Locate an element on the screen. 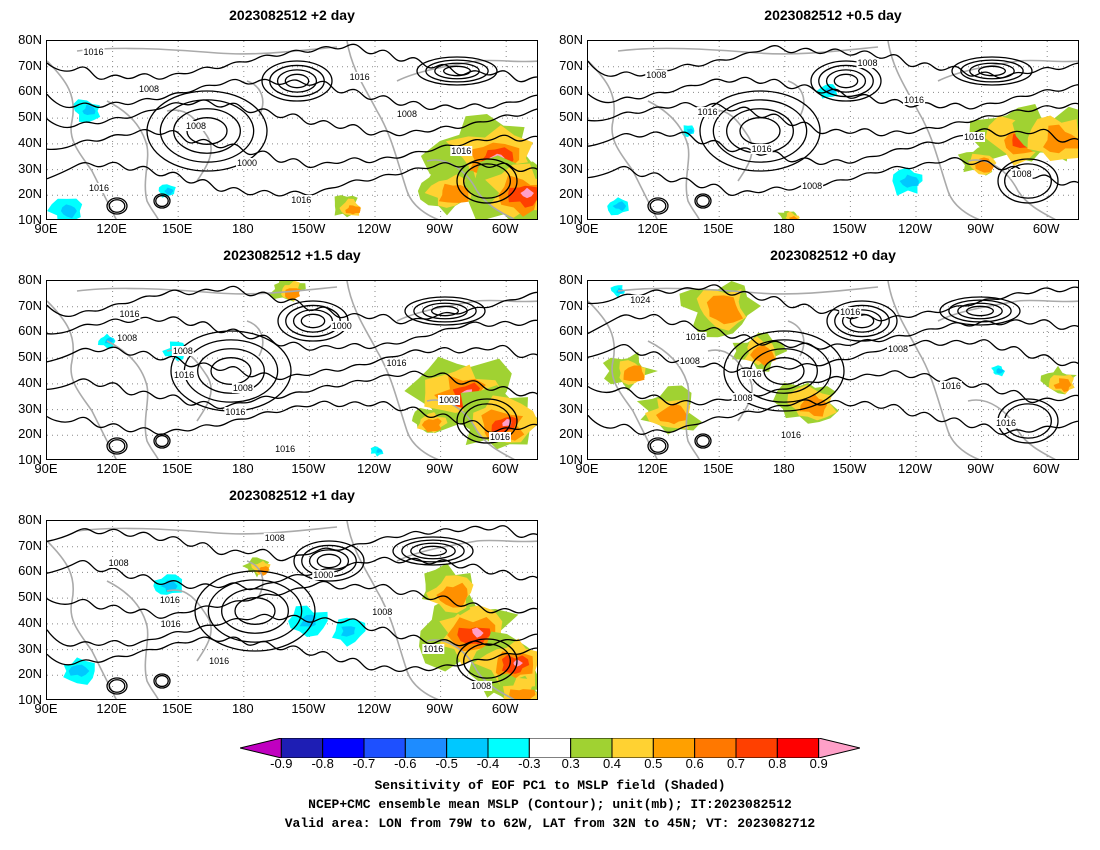  colorbar-tick-label: -0.9 is located at coordinates (281, 763).